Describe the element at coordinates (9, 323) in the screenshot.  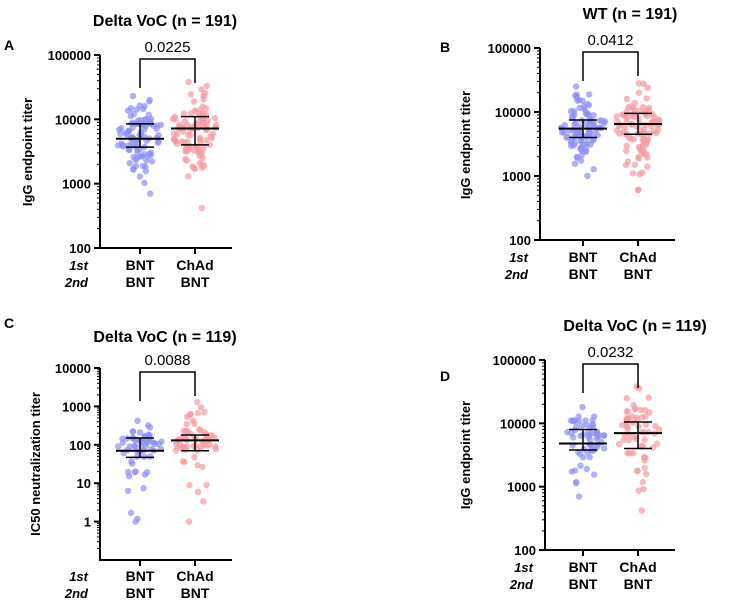
I see `panel-label: C` at that location.